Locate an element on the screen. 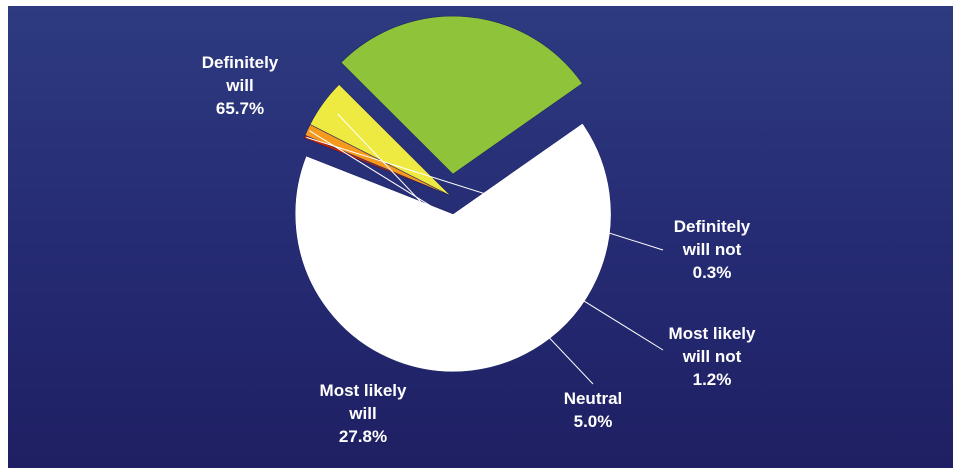 This screenshot has width=961, height=472. slice-label-2: Most likely will not 1.2% is located at coordinates (712, 356).